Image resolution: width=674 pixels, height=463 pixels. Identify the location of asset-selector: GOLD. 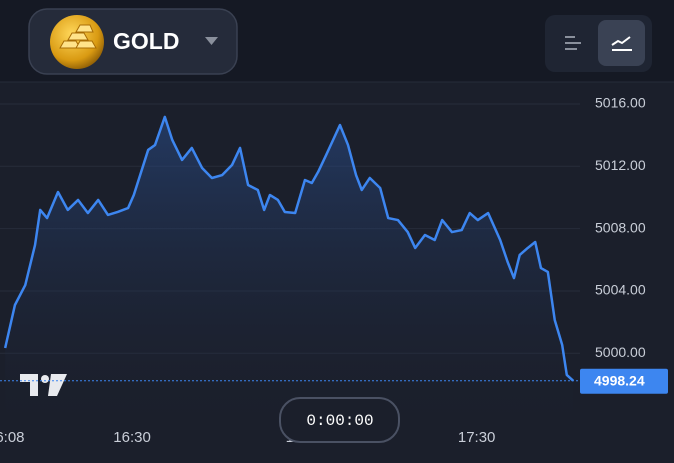
(133, 41).